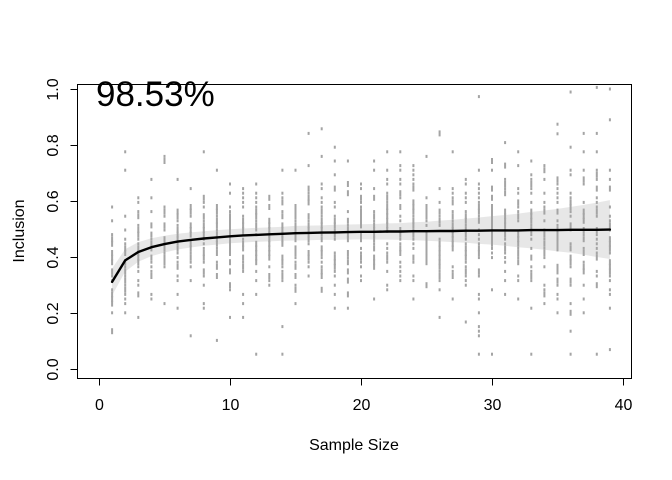 Image resolution: width=672 pixels, height=480 pixels. What do you see at coordinates (53, 369) in the screenshot?
I see `y-tick-label: 0.0` at bounding box center [53, 369].